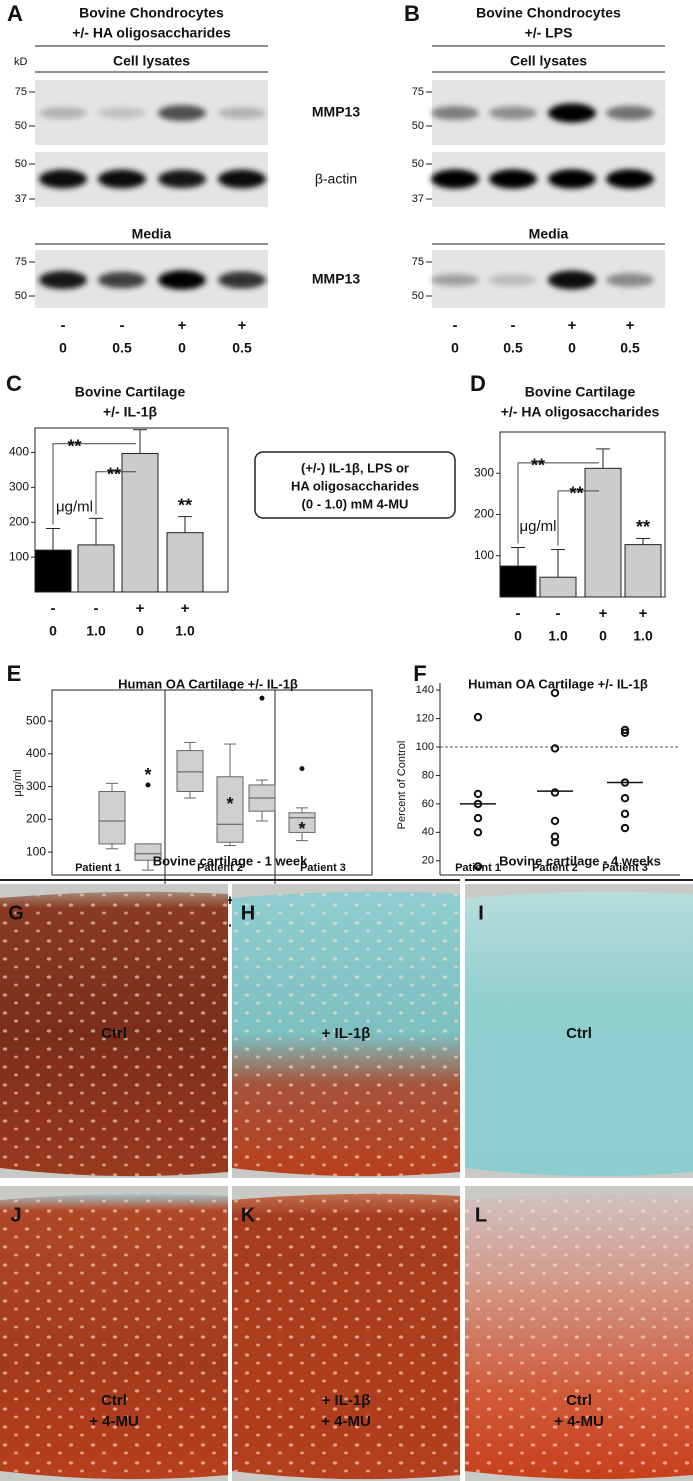 Image resolution: width=693 pixels, height=1481 pixels. Describe the element at coordinates (418, 199) in the screenshot. I see `marker-label: 37` at that location.